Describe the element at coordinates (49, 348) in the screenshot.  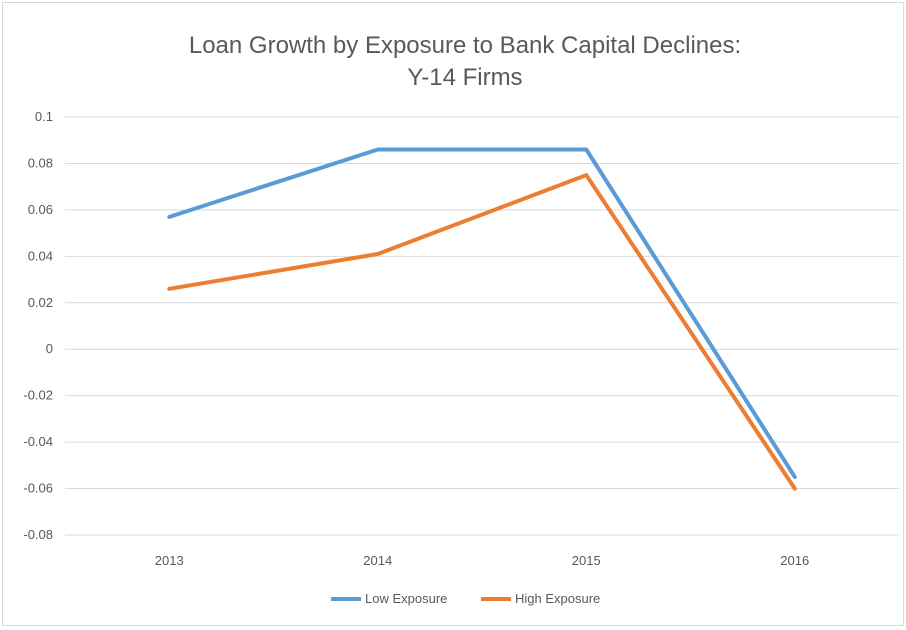
I see `y-tick-label: 0` at that location.